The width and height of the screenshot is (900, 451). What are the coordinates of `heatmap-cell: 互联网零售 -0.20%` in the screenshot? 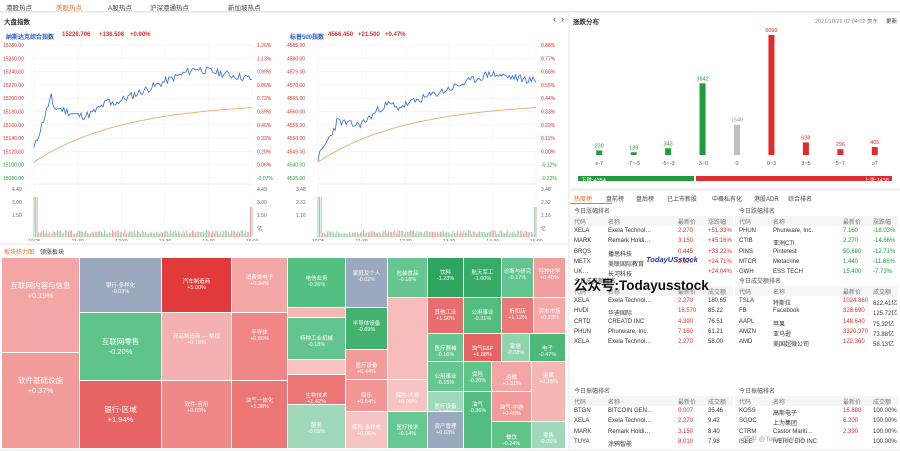 It's located at (121, 347).